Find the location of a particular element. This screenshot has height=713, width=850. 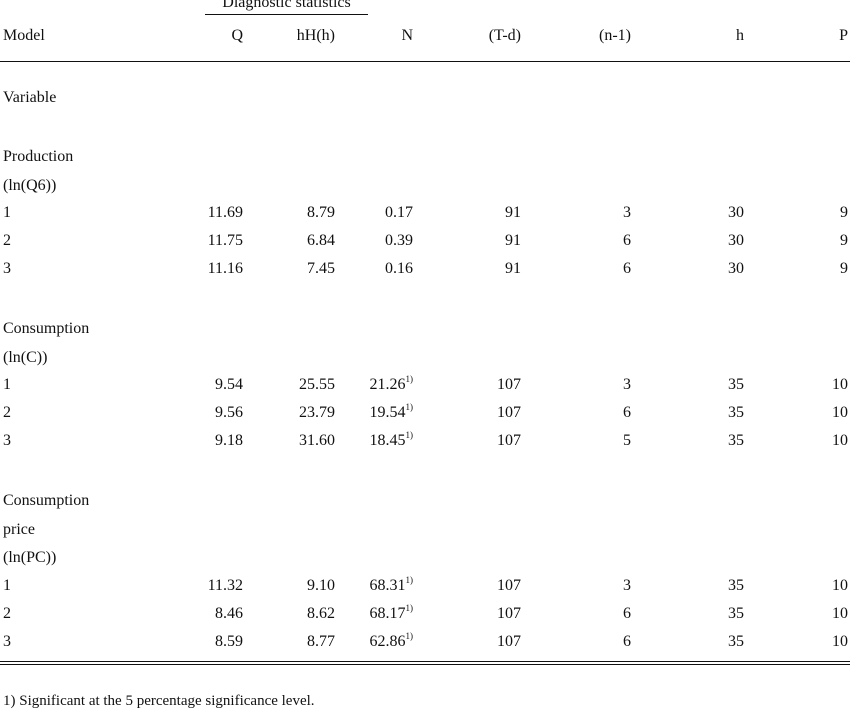

cell-q: 9.54 is located at coordinates (229, 384).